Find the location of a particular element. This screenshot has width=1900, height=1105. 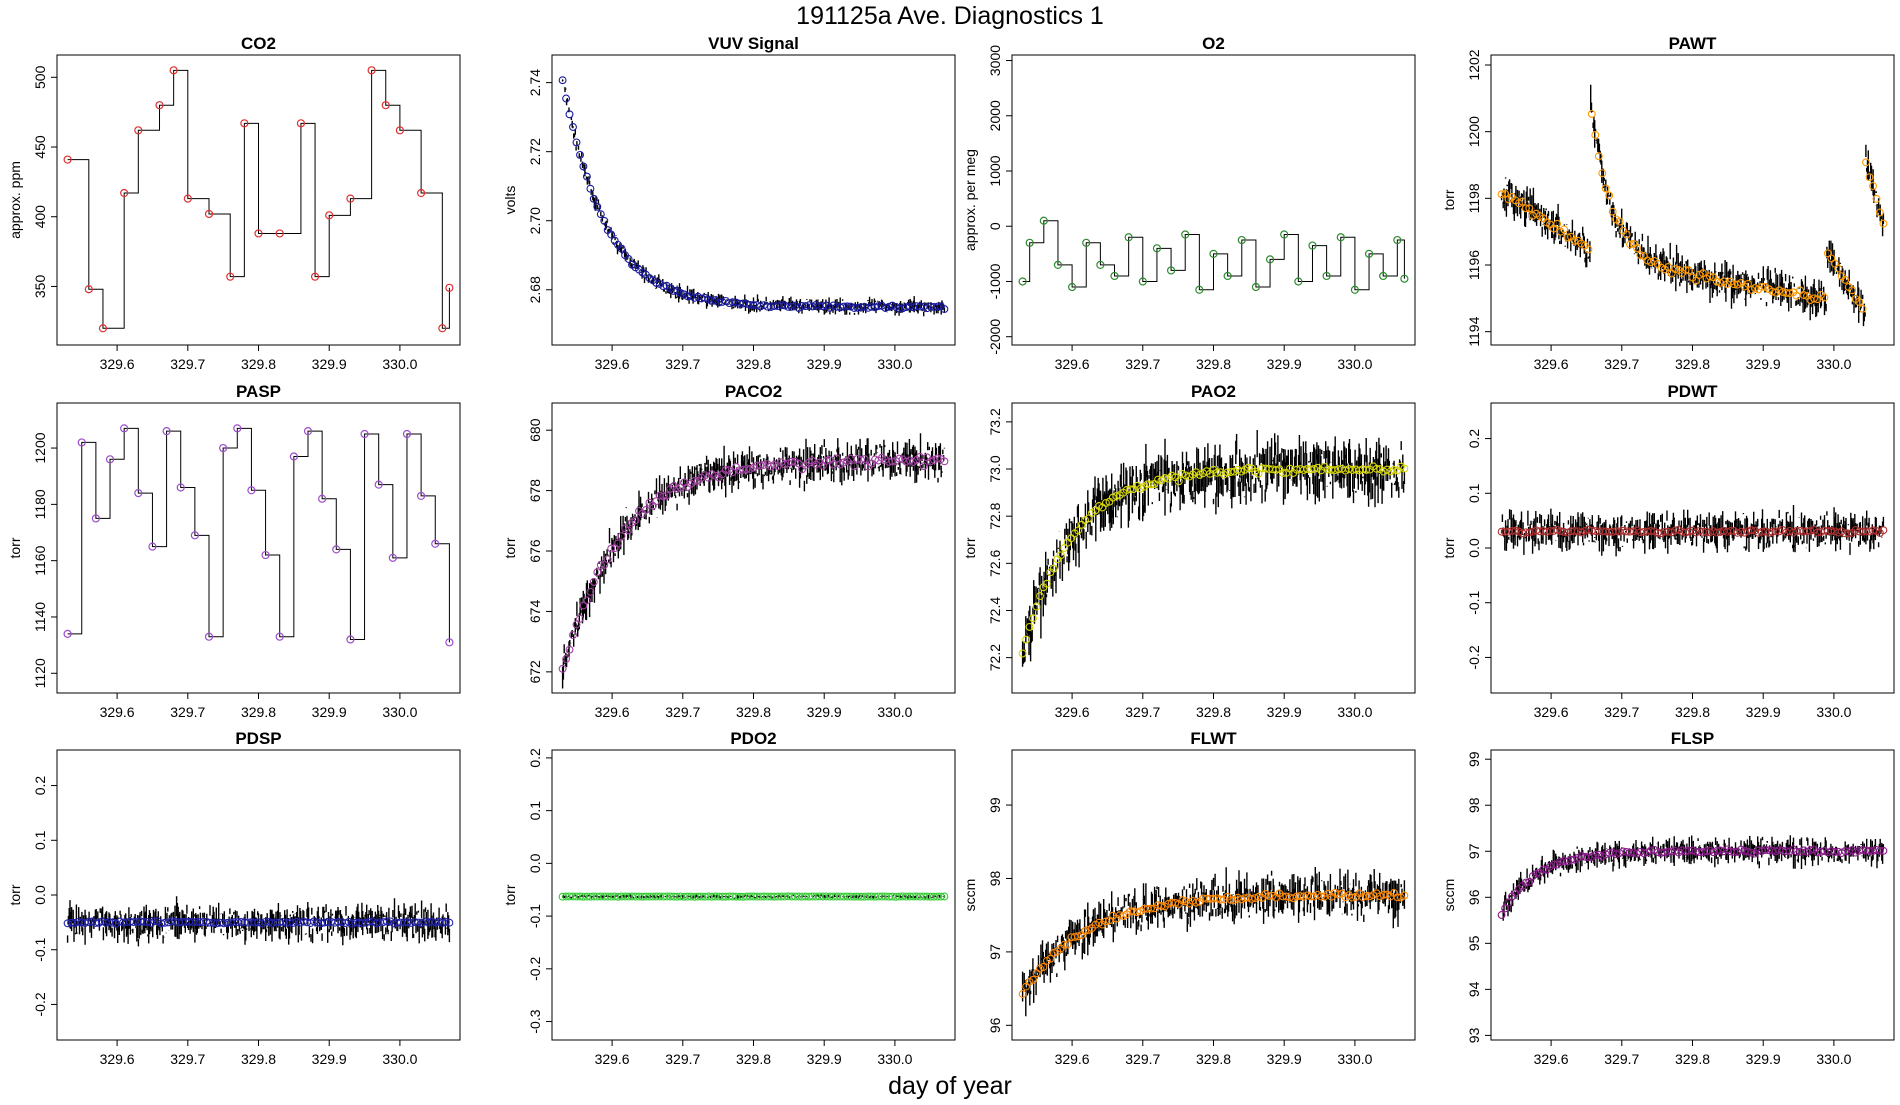

x-tick-label: 329.7 is located at coordinates (1142, 712).